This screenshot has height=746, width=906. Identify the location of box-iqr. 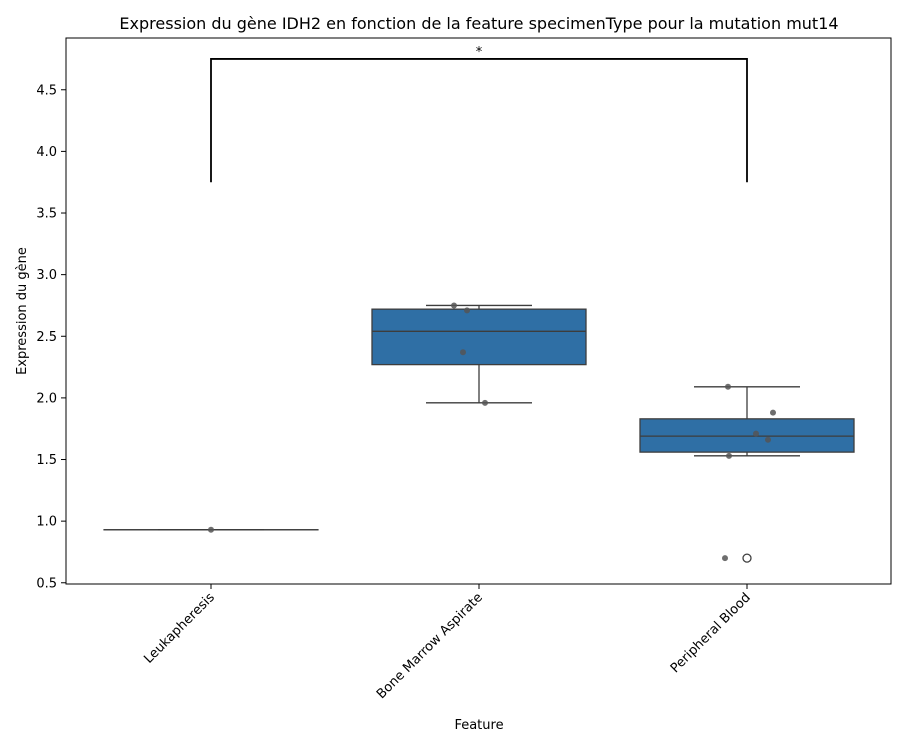
(479, 337).